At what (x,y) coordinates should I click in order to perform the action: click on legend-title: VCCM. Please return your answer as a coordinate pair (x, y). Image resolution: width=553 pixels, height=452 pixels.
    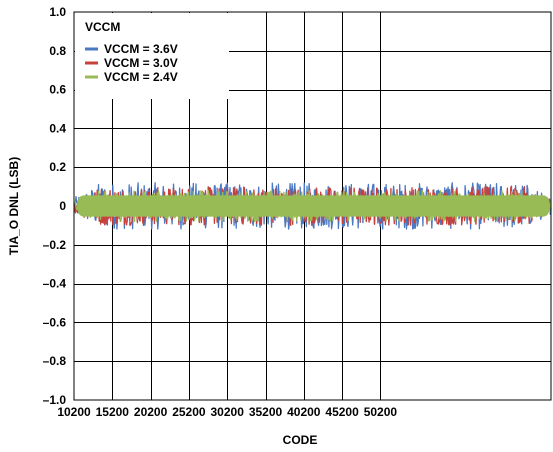
    Looking at the image, I should click on (102, 27).